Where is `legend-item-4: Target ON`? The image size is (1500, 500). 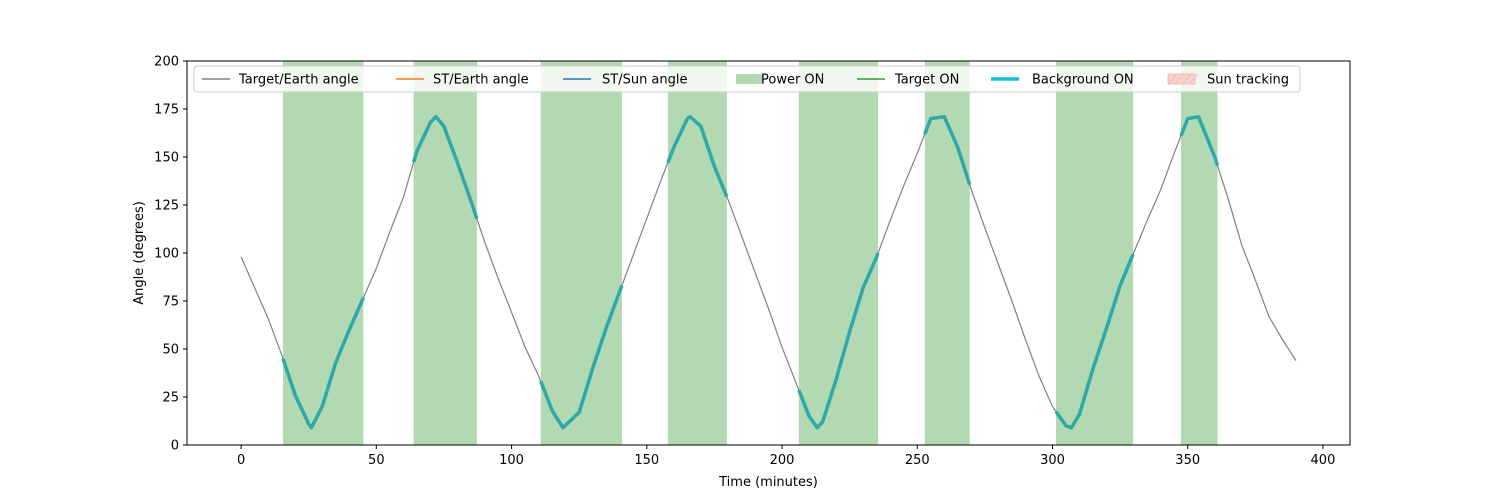
legend-item-4: Target ON is located at coordinates (908, 80).